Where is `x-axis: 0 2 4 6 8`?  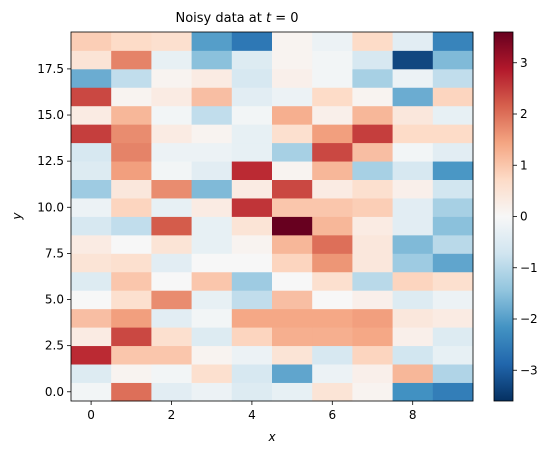
x-axis: 0 2 4 6 8 is located at coordinates (252, 411).